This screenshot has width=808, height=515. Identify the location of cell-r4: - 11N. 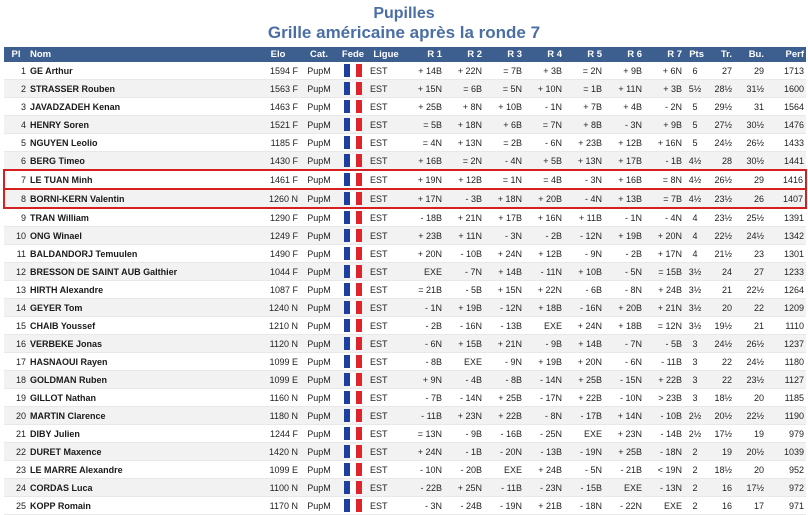
(544, 271).